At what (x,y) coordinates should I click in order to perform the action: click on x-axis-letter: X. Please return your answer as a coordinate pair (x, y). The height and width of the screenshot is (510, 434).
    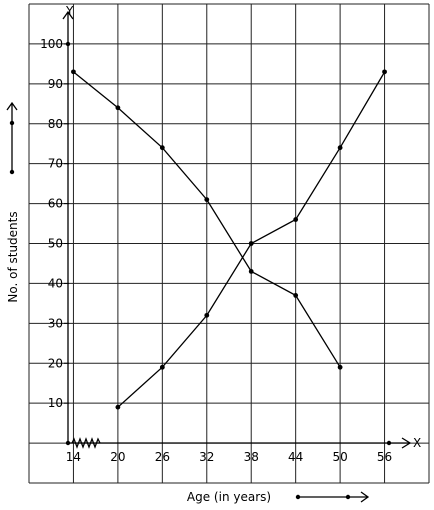
    Looking at the image, I should click on (417, 443).